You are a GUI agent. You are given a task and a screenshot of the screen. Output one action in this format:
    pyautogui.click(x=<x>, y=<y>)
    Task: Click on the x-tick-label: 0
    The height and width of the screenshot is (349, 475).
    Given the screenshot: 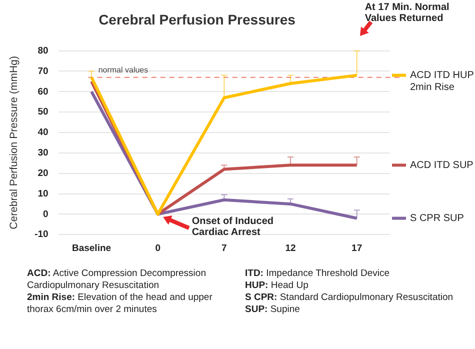 What is the action you would take?
    pyautogui.click(x=157, y=248)
    